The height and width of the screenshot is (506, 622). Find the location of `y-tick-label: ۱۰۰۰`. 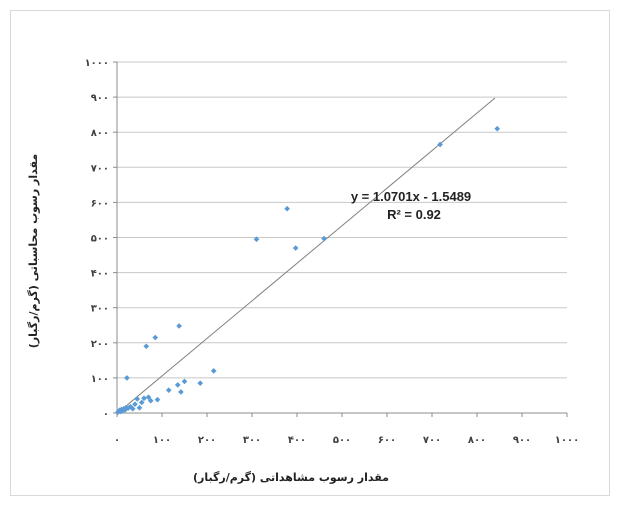

y-tick-label: ۱۰۰۰ is located at coordinates (97, 63).